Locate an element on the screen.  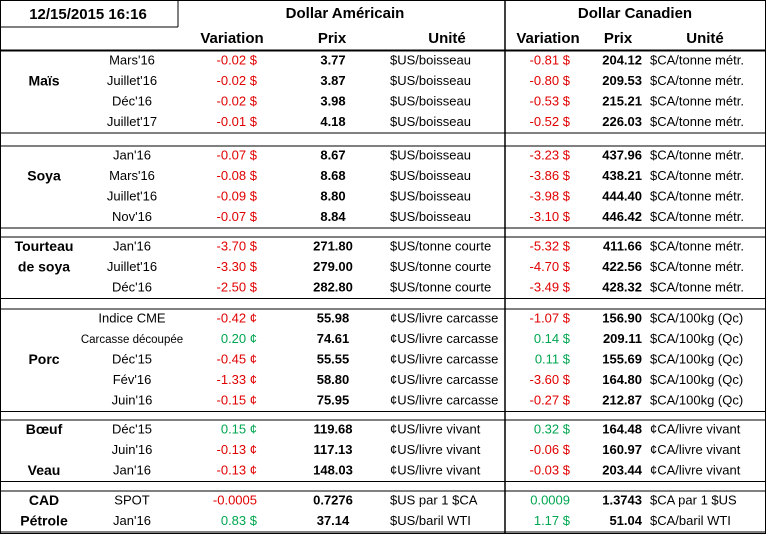
group-label: Pétrole is located at coordinates (44, 520).